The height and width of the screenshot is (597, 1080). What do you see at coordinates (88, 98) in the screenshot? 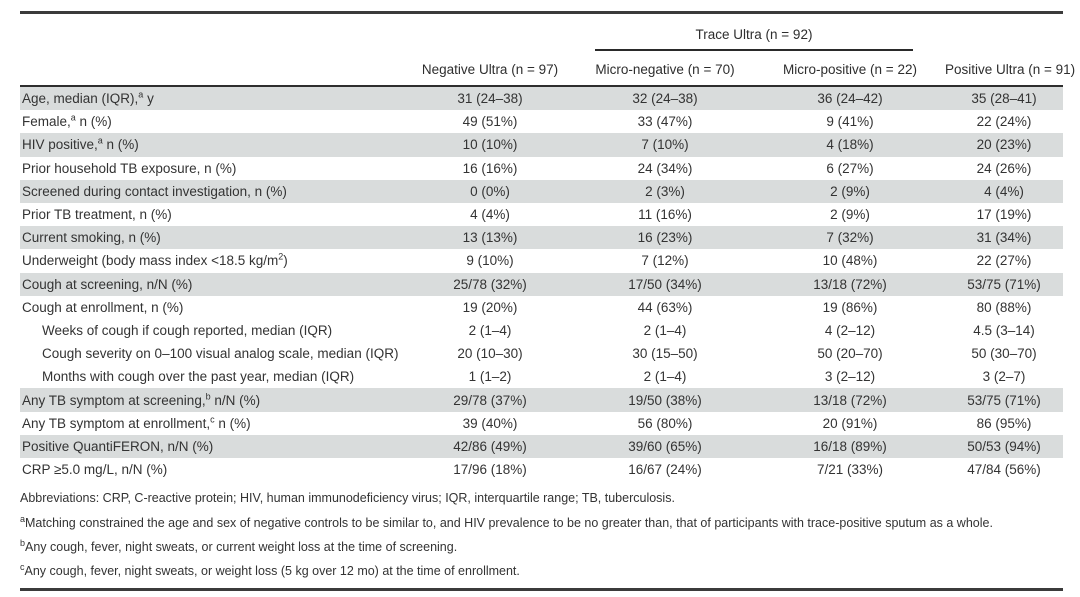
I see `row-label: Age, median (IQR),a y` at bounding box center [88, 98].